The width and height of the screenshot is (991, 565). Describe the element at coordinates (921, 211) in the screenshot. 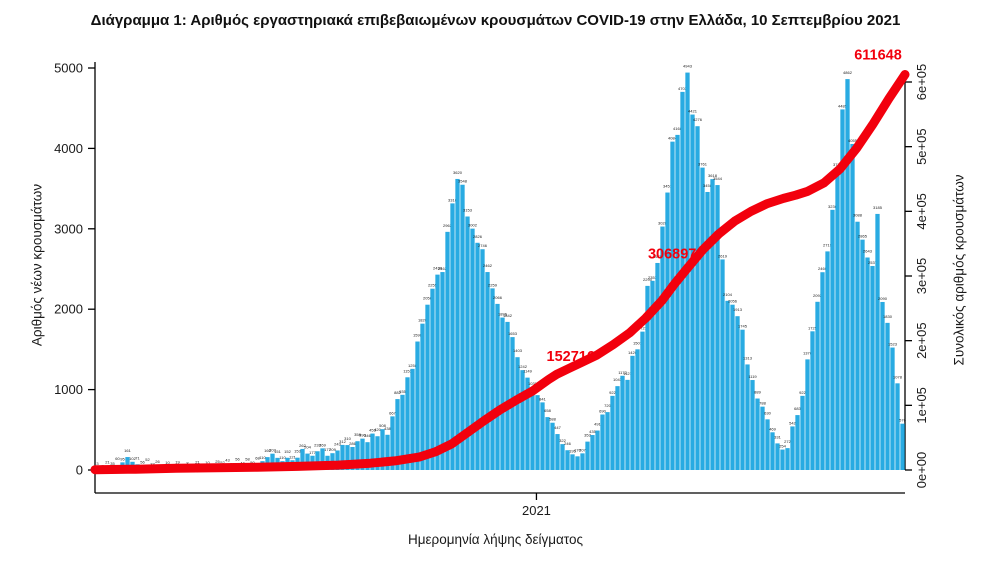

I see `svg-text: 4e+05` at that location.